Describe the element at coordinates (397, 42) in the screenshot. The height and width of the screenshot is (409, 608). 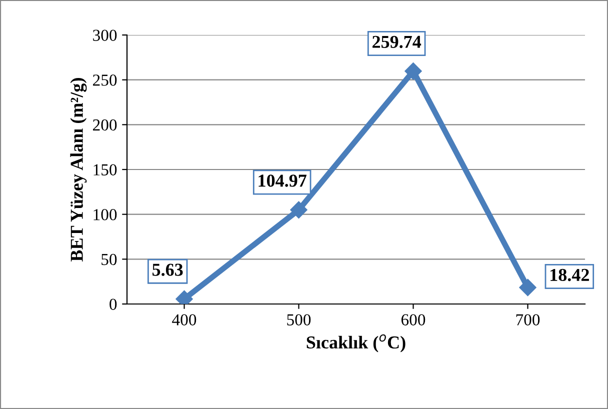
I see `data-label: 259.74` at that location.